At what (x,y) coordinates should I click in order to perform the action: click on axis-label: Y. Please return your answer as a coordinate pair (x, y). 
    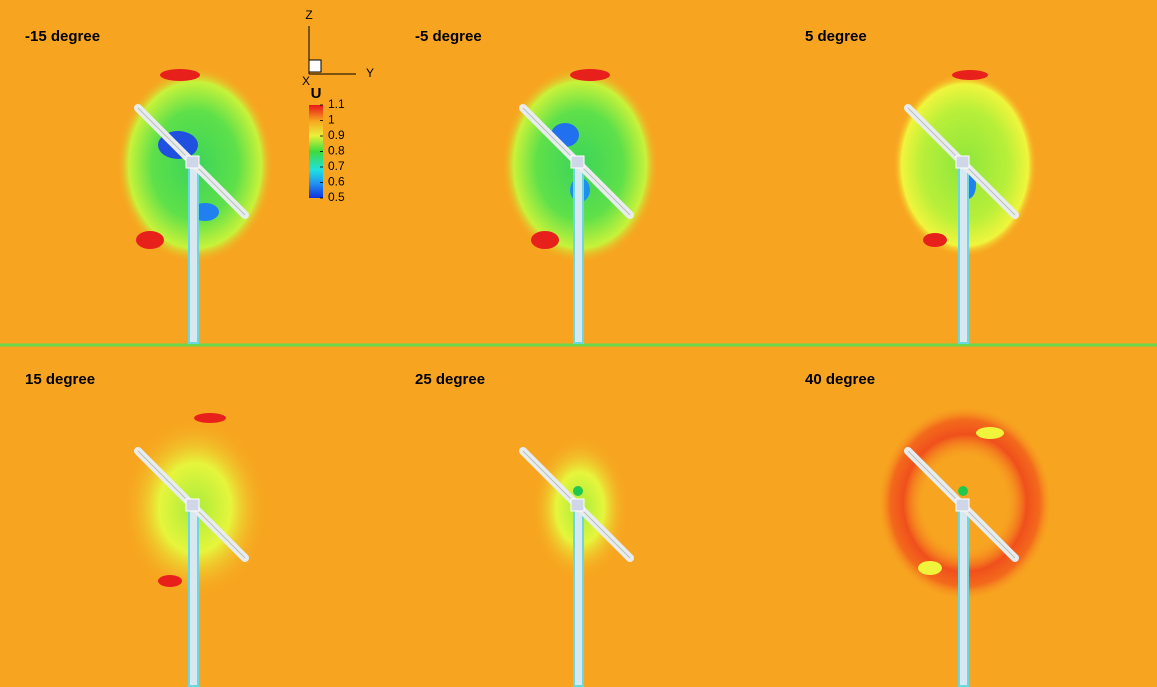
    Looking at the image, I should click on (370, 73).